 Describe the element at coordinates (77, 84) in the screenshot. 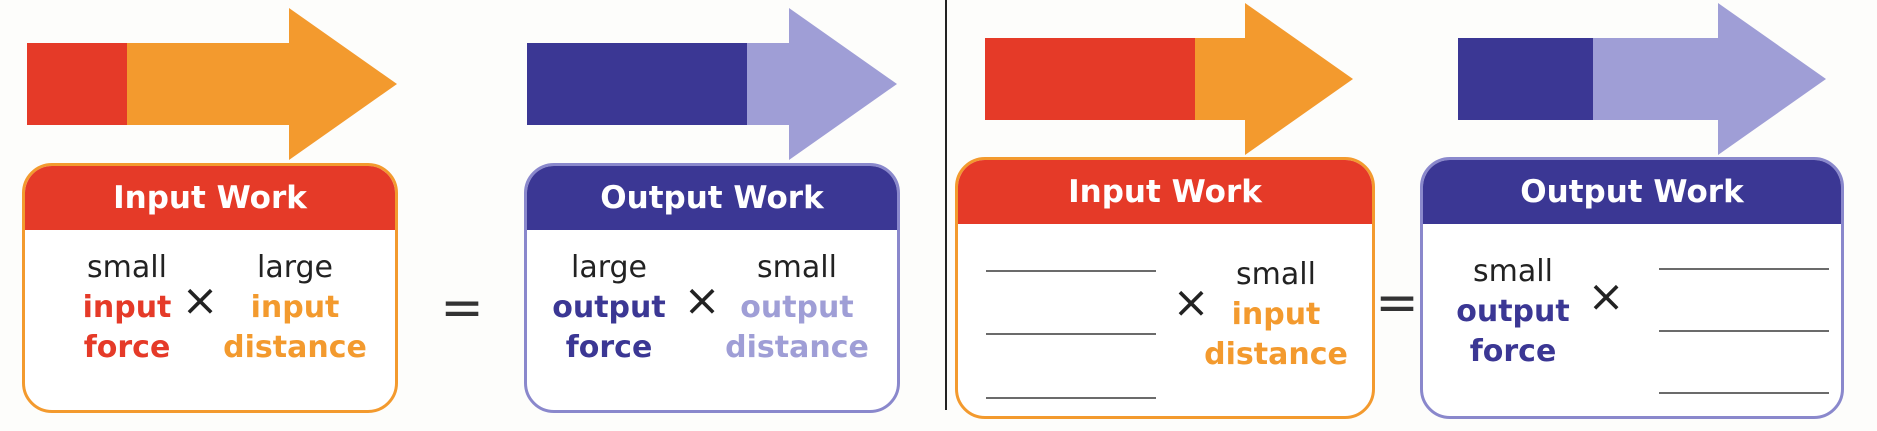

I see `input-force-bar` at that location.